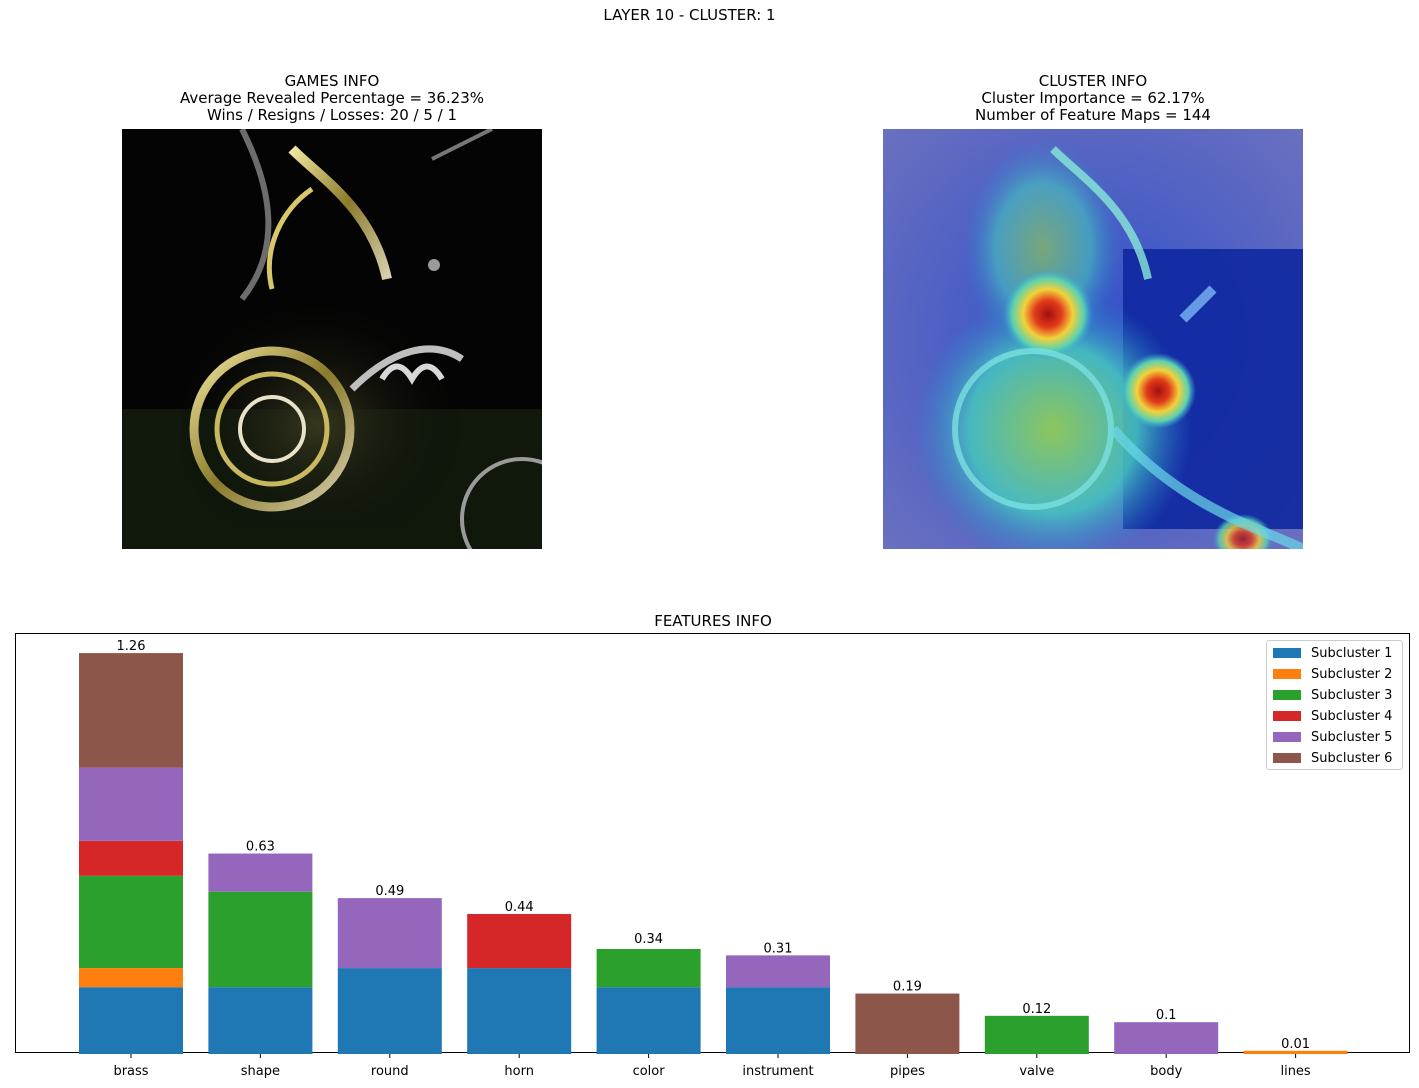  Describe the element at coordinates (260, 847) in the screenshot. I see `bar-total-label-shape: 0.63` at that location.